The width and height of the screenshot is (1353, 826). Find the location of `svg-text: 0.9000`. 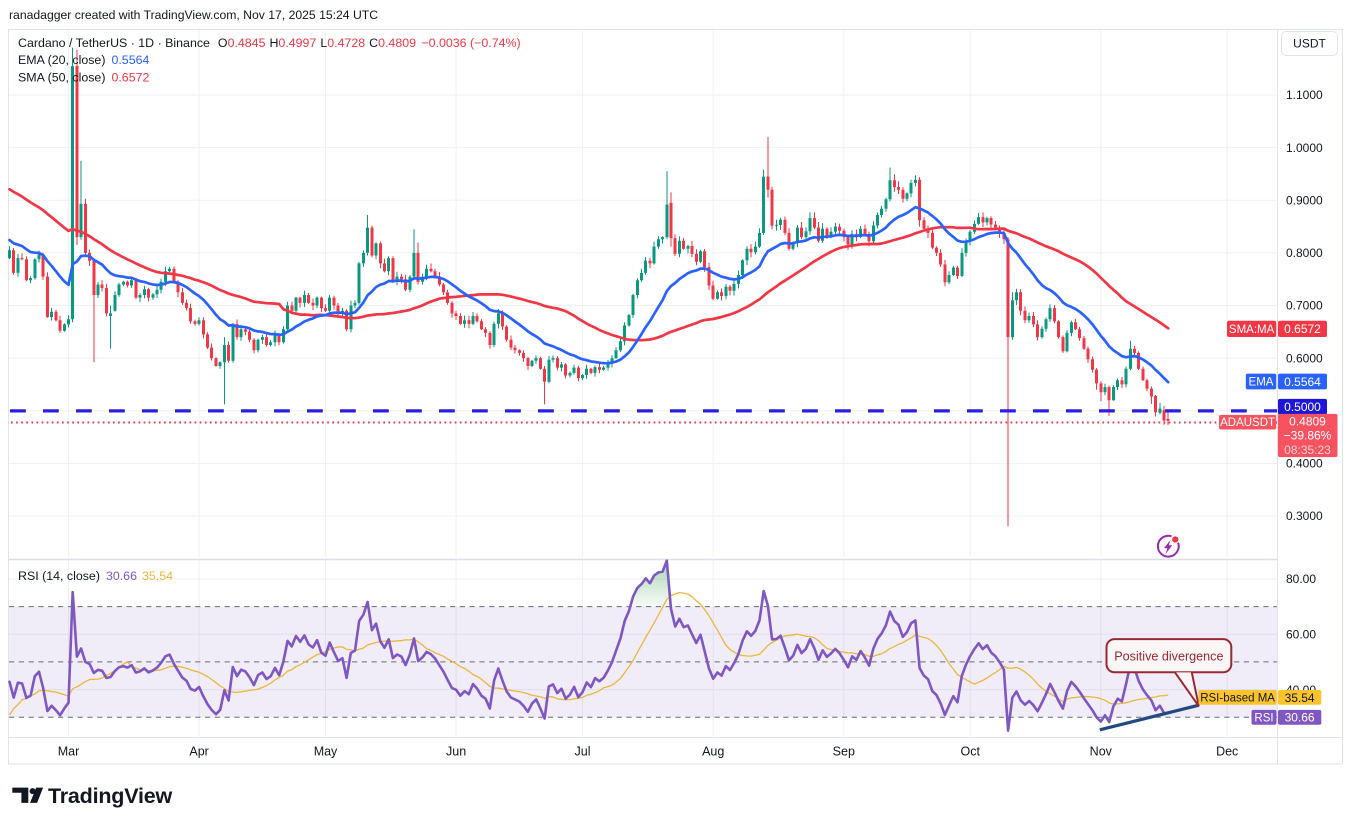

svg-text: 0.9000 is located at coordinates (1304, 201).